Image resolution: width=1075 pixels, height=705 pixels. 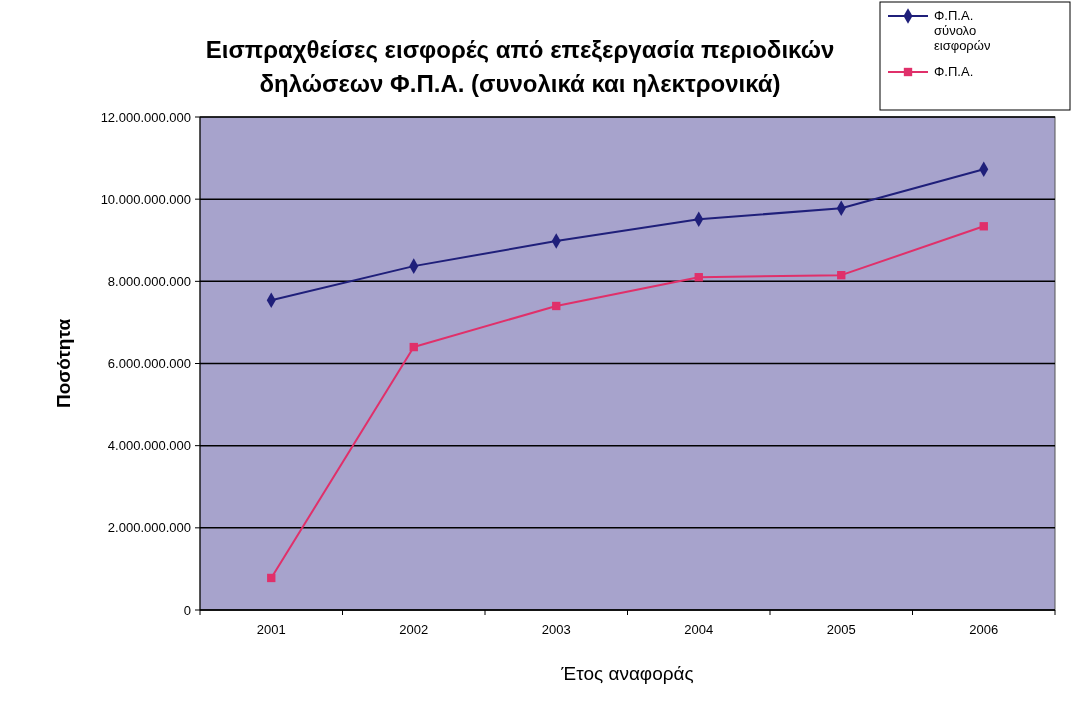 What do you see at coordinates (699, 629) in the screenshot?
I see `x-tick-label: 2004` at bounding box center [699, 629].